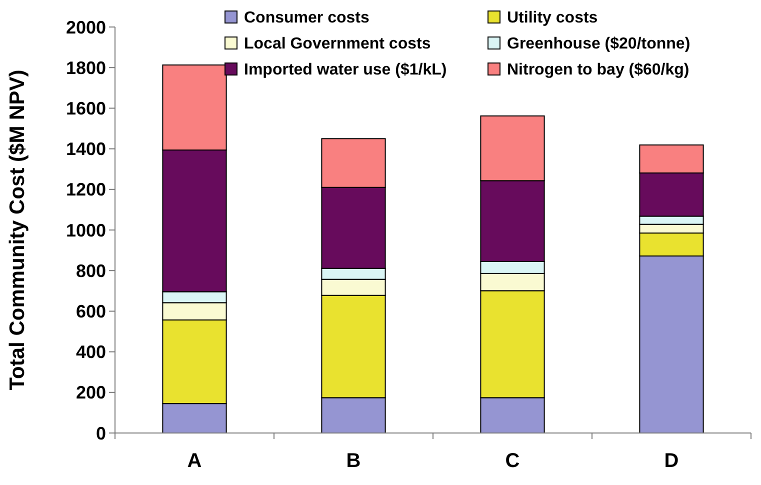 The image size is (761, 485). I want to click on legend-label: Nitrogen to bay ($60/kg), so click(598, 70).